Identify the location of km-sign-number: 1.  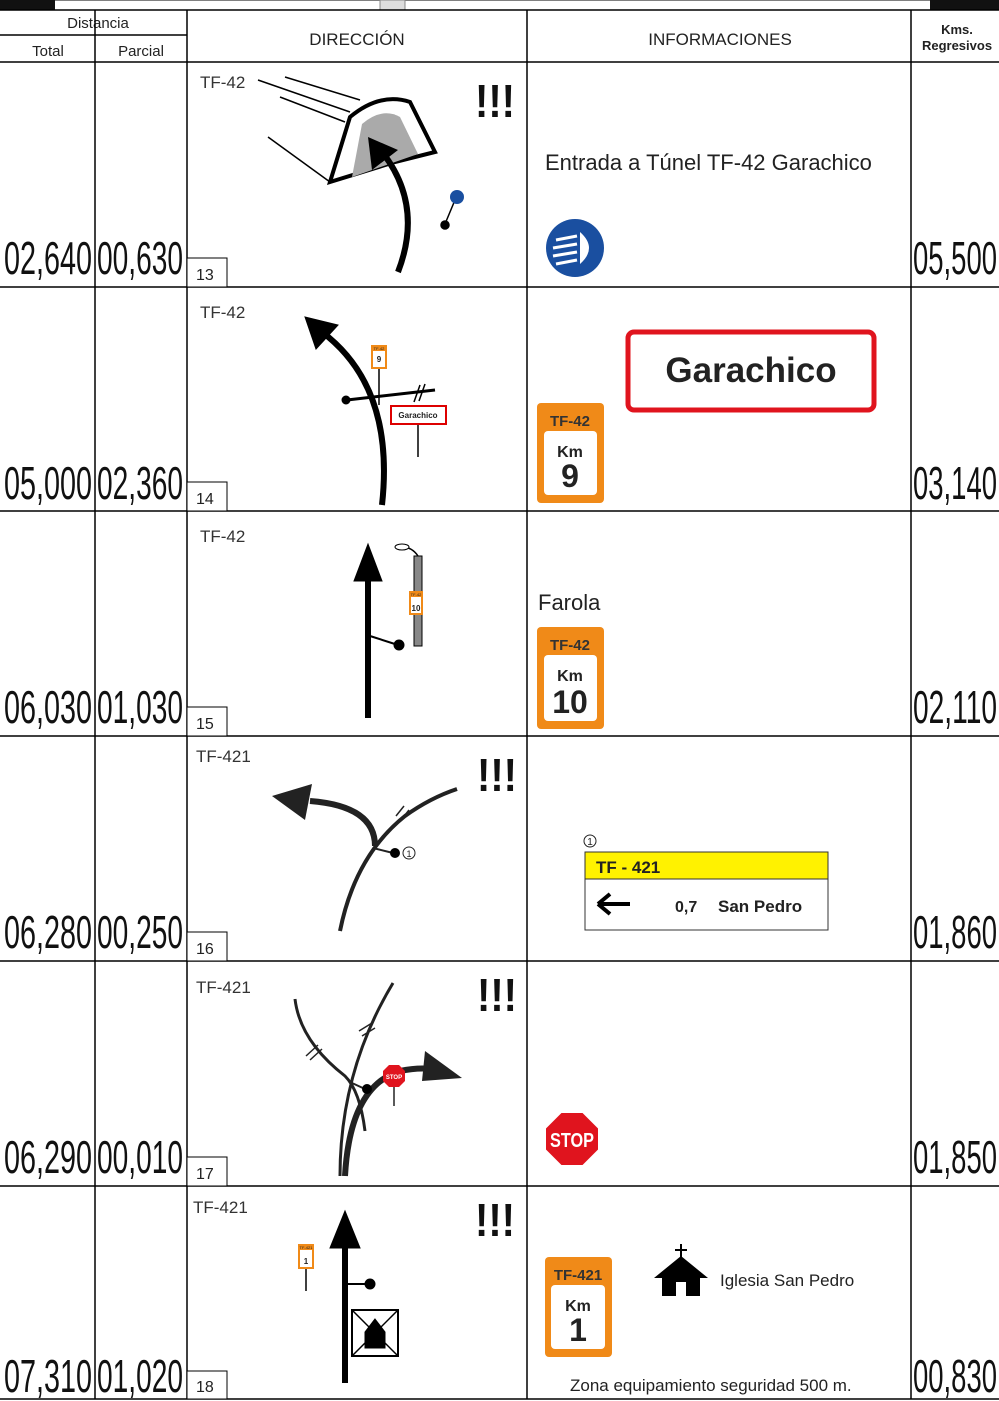
(578, 1330).